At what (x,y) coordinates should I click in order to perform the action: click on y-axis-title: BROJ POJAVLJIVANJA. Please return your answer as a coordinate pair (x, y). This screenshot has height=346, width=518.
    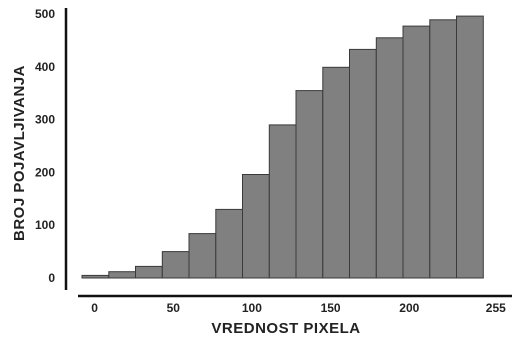
    Looking at the image, I should click on (19, 153).